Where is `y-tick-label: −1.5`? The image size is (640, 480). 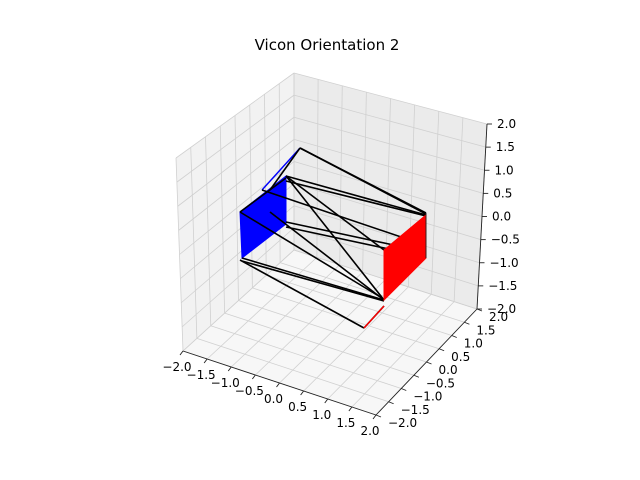 y-tick-label: −1.5 is located at coordinates (415, 410).